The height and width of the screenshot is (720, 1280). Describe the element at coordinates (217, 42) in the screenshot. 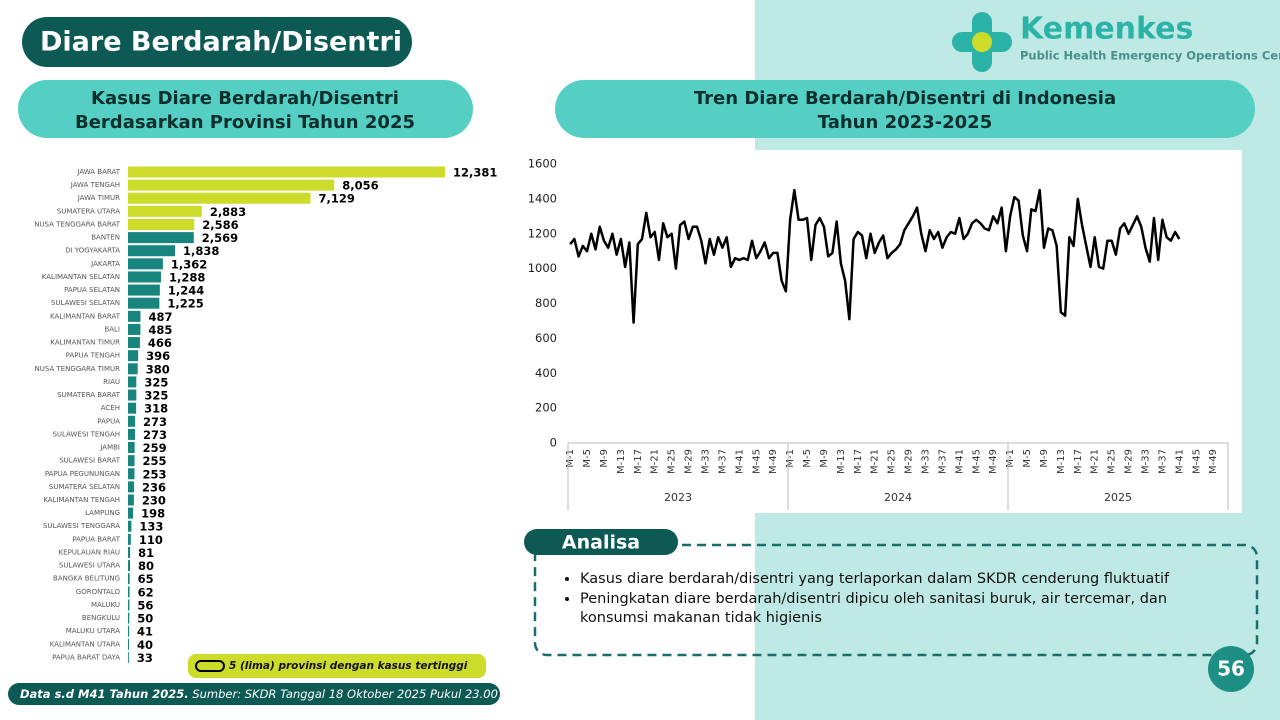

I see `title-pill` at that location.